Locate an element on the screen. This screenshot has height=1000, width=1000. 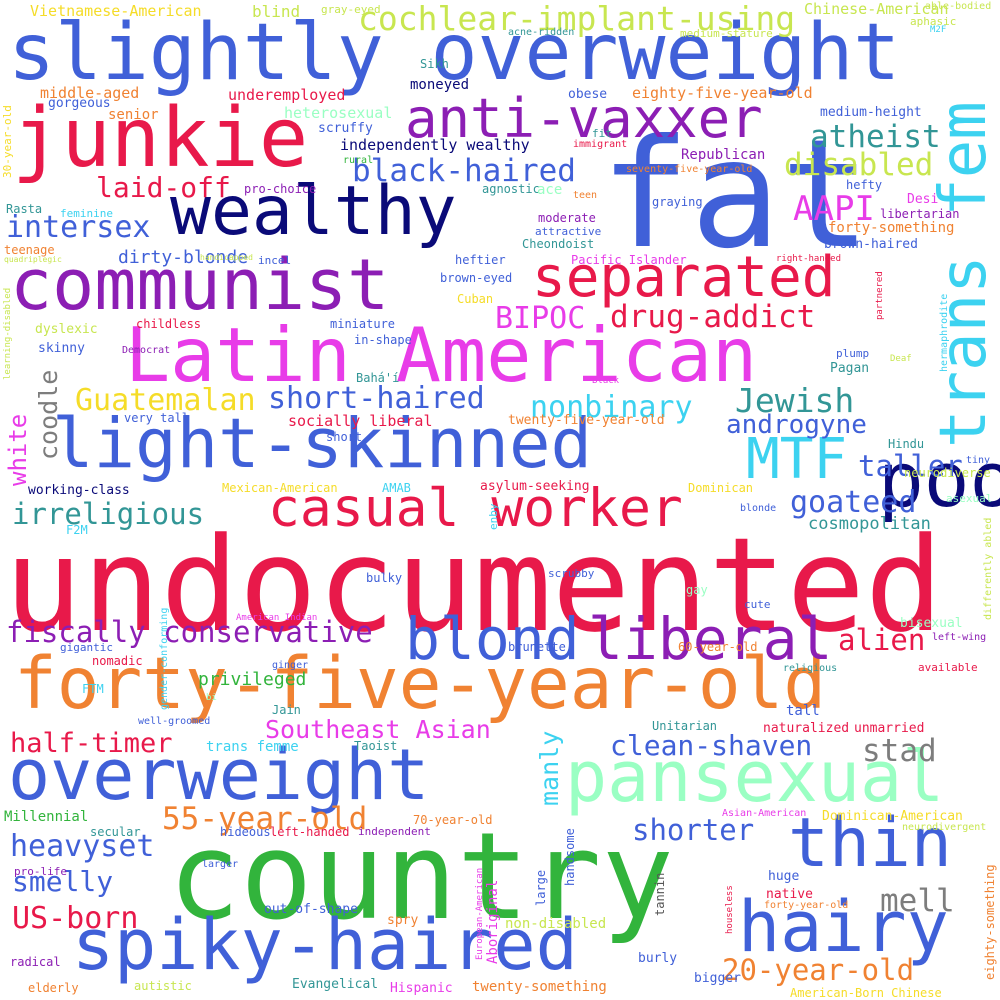
word-teenage: teenage is located at coordinates (29, 250).